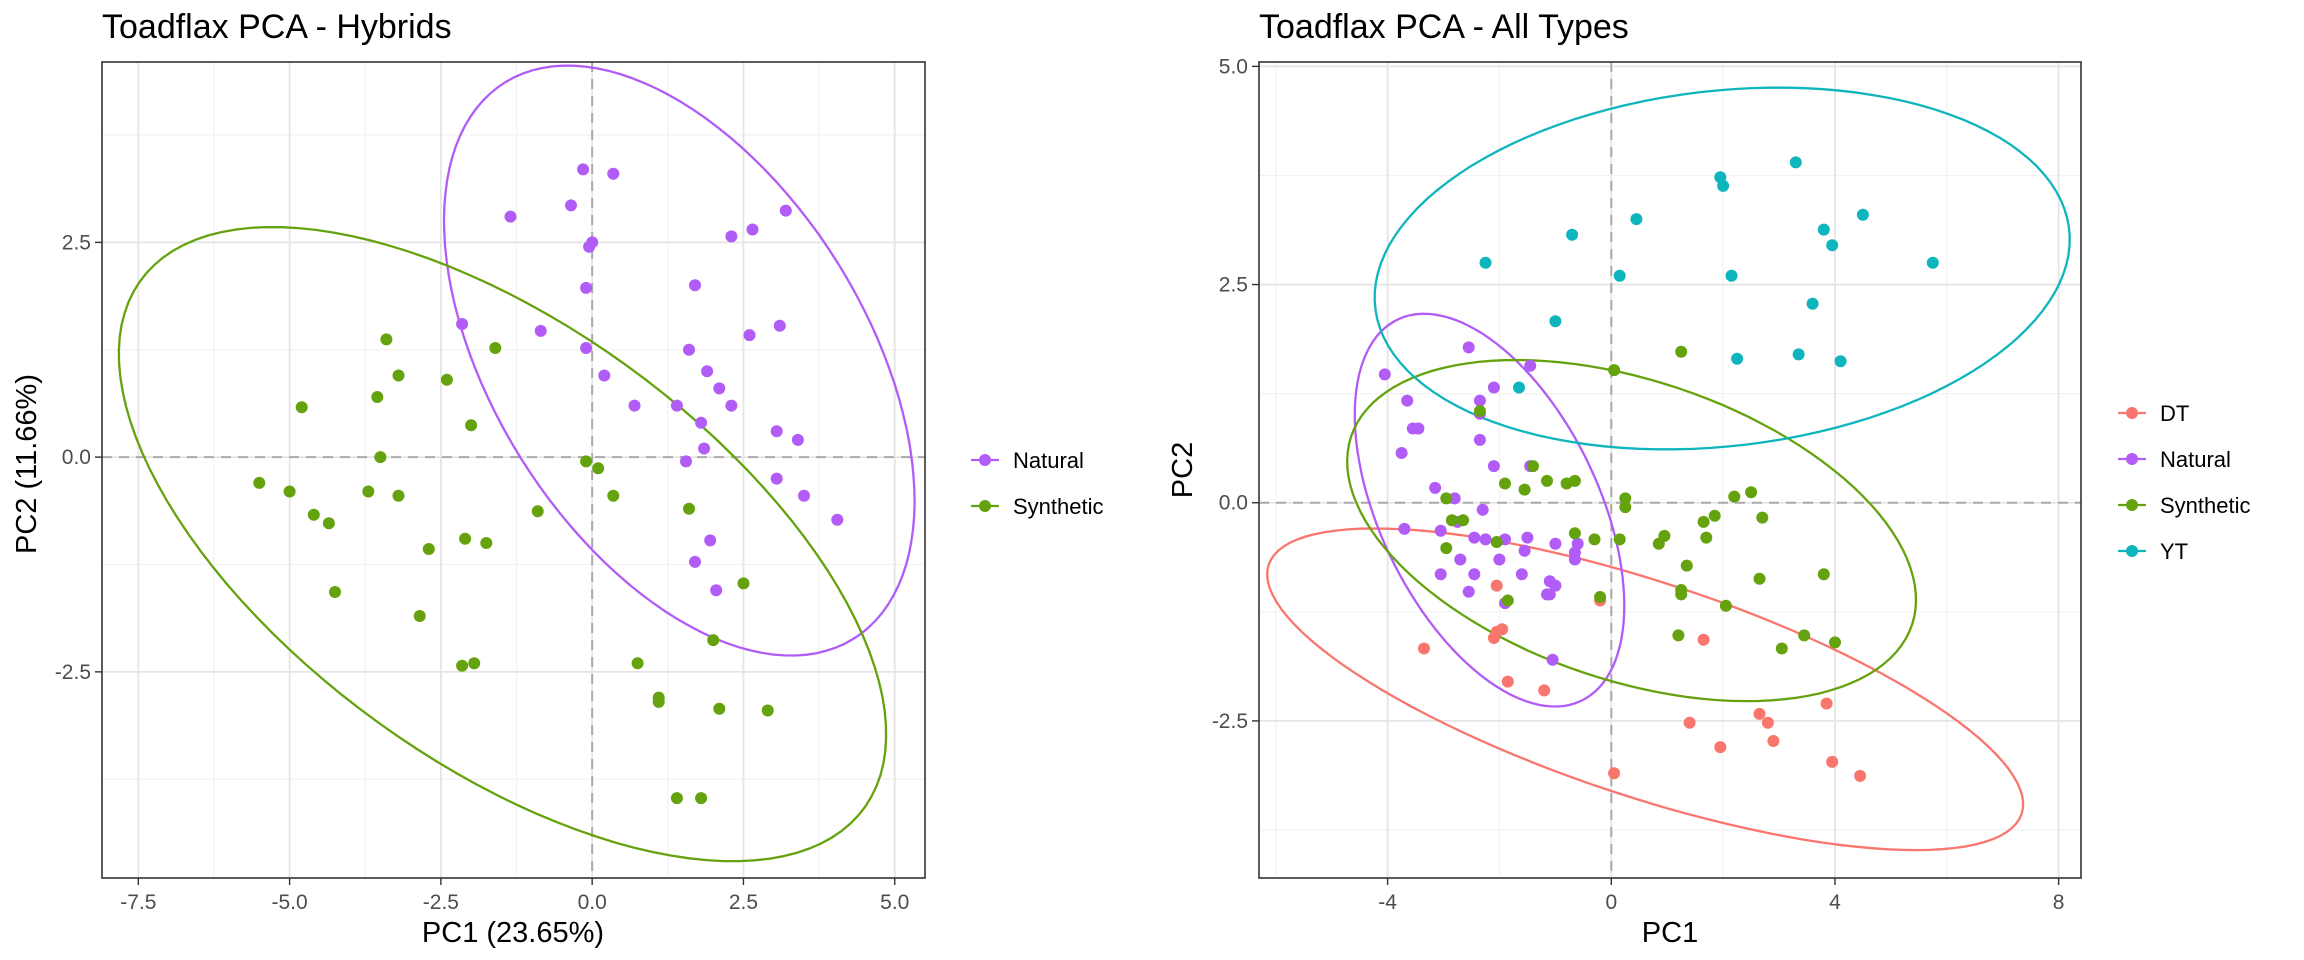 The image size is (2304, 960). Describe the element at coordinates (513, 933) in the screenshot. I see `x-axis-label-hybrids: PC1 (23.65%)` at that location.